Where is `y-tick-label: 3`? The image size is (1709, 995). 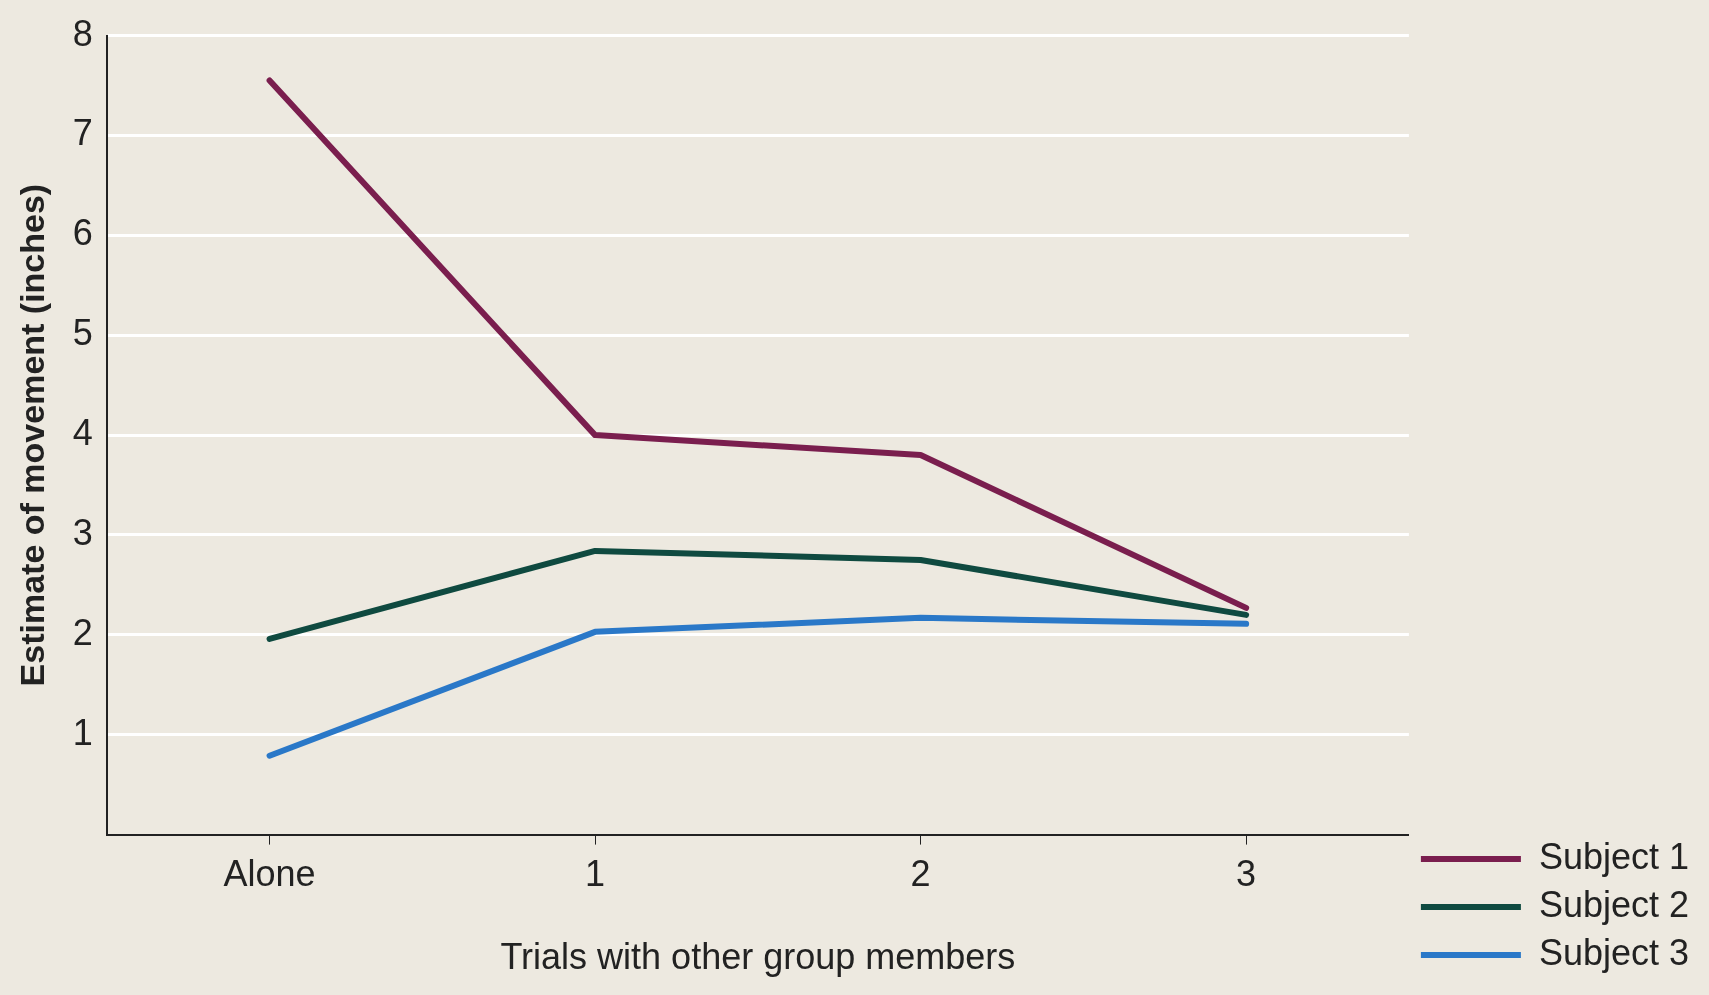 y-tick-label: 3 is located at coordinates (82, 532).